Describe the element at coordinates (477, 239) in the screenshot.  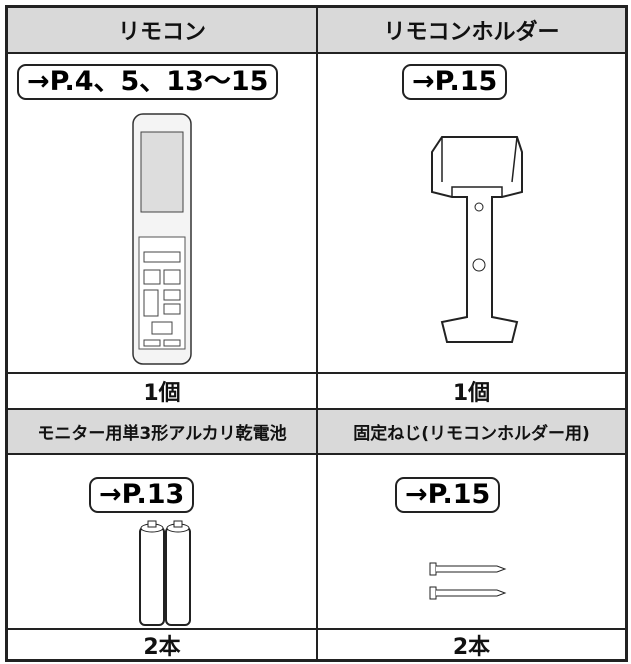
I see `holder-illustration` at that location.